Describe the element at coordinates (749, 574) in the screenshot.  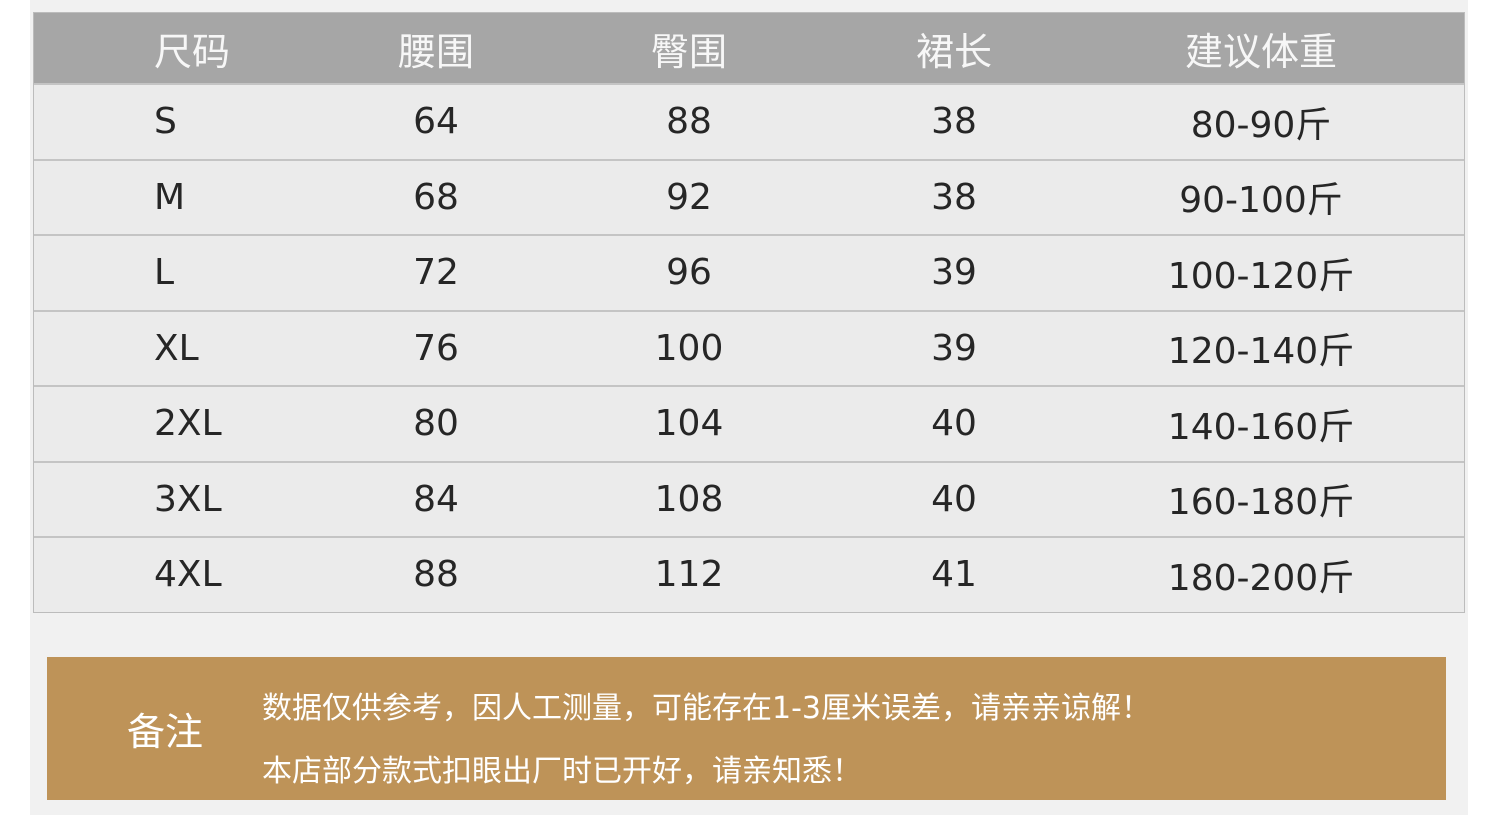
I see `table-row: 4XL 88 112 41 180-200斤` at that location.